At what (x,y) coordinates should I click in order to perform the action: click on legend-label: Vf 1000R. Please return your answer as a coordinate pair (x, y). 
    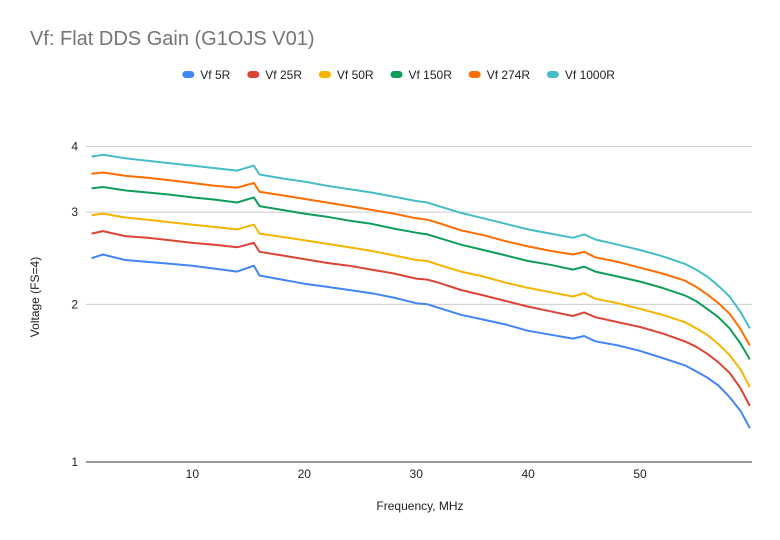
    Looking at the image, I should click on (590, 75).